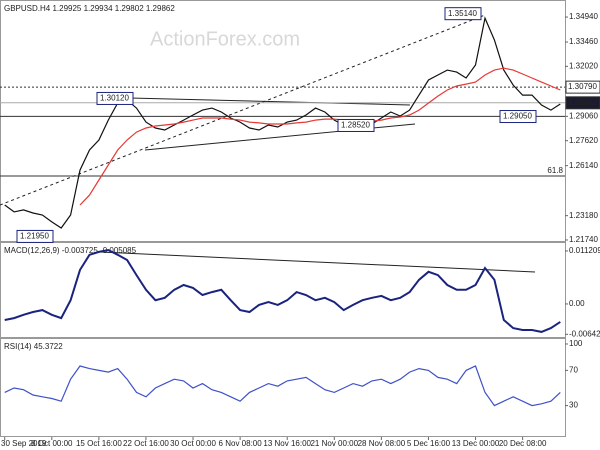 The image size is (600, 450). Describe the element at coordinates (287, 443) in the screenshot. I see `x-tick-label: 13 Nov 16:00` at that location.